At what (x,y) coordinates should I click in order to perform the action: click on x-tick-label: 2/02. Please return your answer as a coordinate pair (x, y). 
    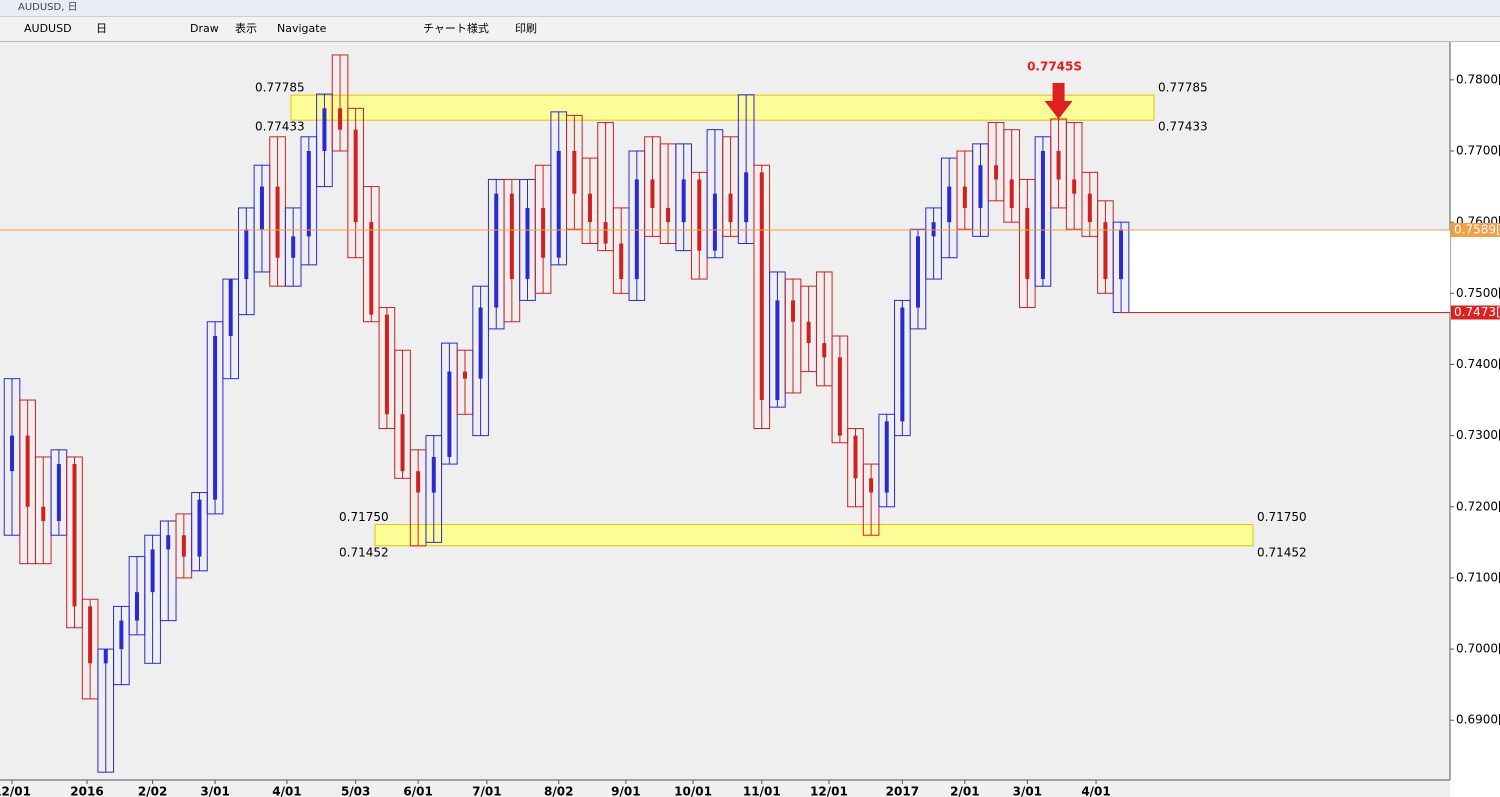
    Looking at the image, I should click on (152, 791).